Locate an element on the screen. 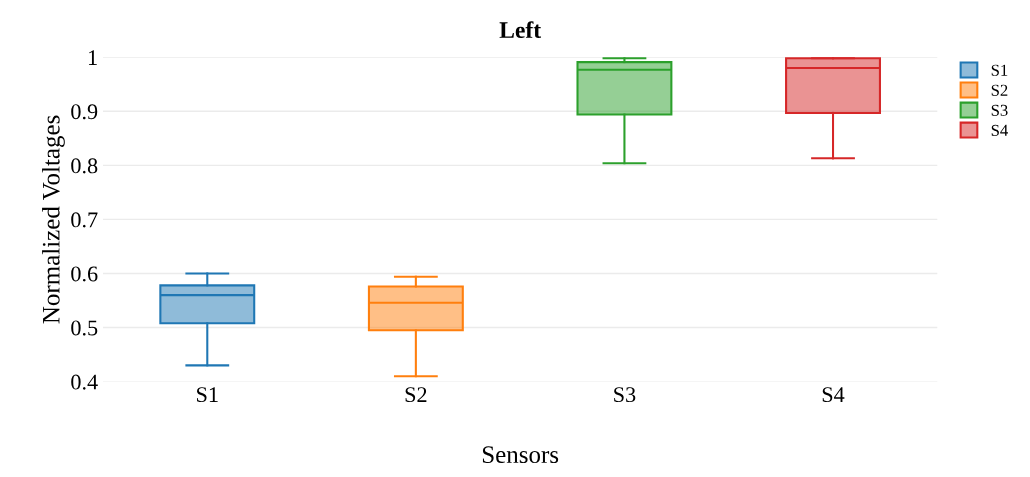 The width and height of the screenshot is (1030, 477). x-tick-label: S4 is located at coordinates (833, 395).